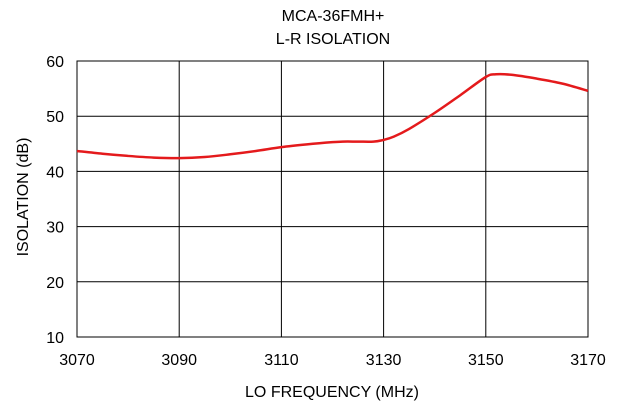  What do you see at coordinates (55, 117) in the screenshot?
I see `y-tick-label: 50` at bounding box center [55, 117].